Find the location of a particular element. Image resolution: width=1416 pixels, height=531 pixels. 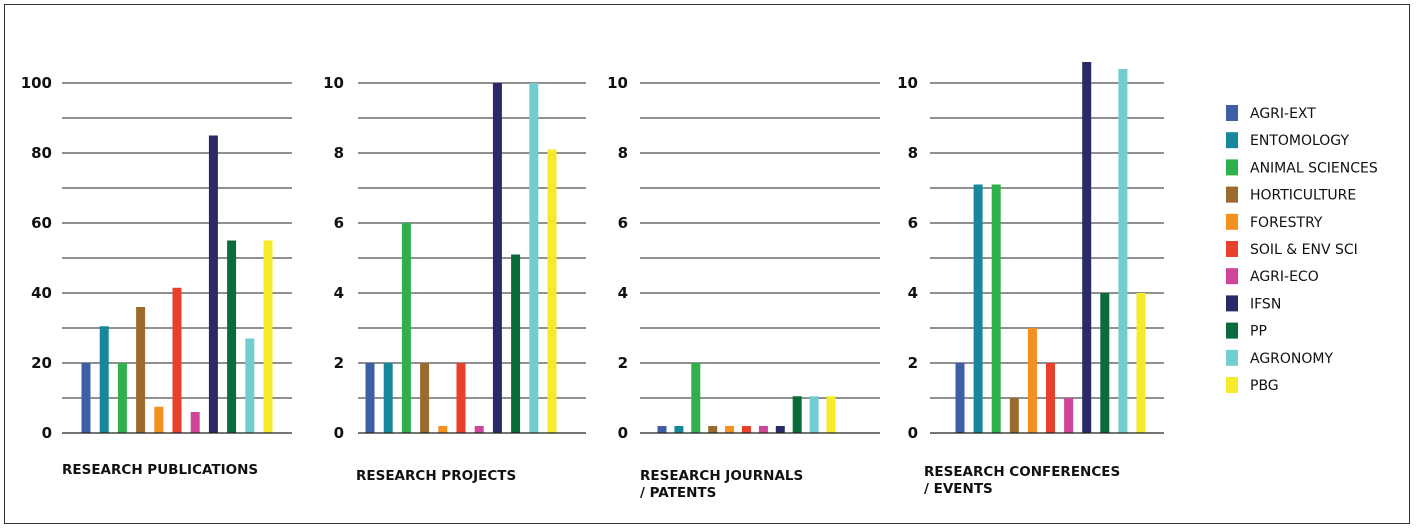

chart-title: / EVENTS is located at coordinates (958, 489).